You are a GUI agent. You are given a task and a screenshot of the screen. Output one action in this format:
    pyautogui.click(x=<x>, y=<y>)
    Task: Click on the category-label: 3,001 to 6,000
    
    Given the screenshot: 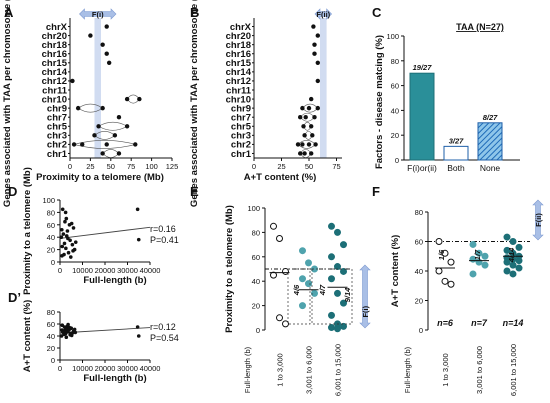 What is the action you would take?
    pyautogui.click(x=479, y=370)
    